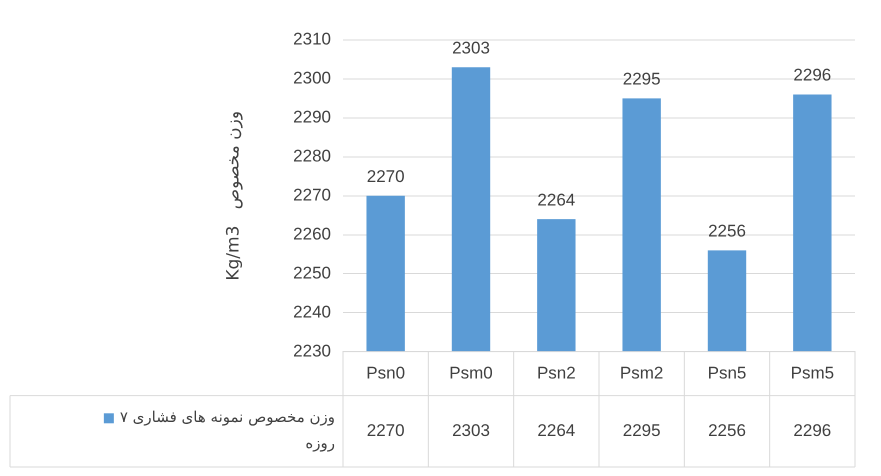 The height and width of the screenshot is (476, 881). What do you see at coordinates (312, 156) in the screenshot?
I see `y-tick-label: 2280` at bounding box center [312, 156].